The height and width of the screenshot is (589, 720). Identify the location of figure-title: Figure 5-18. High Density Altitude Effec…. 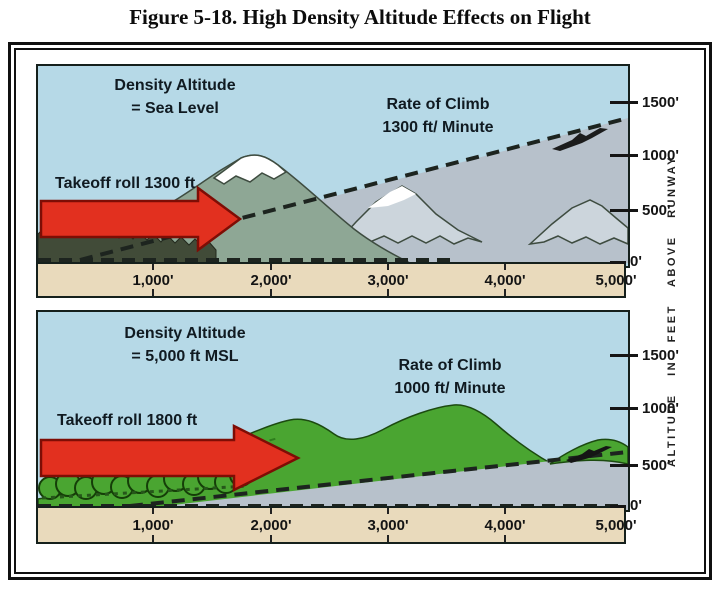
(360, 17).